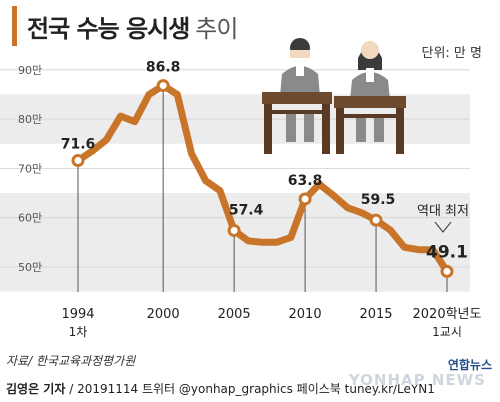 This screenshot has height=402, width=500. Describe the element at coordinates (378, 200) in the screenshot. I see `data-label: 59.5` at that location.